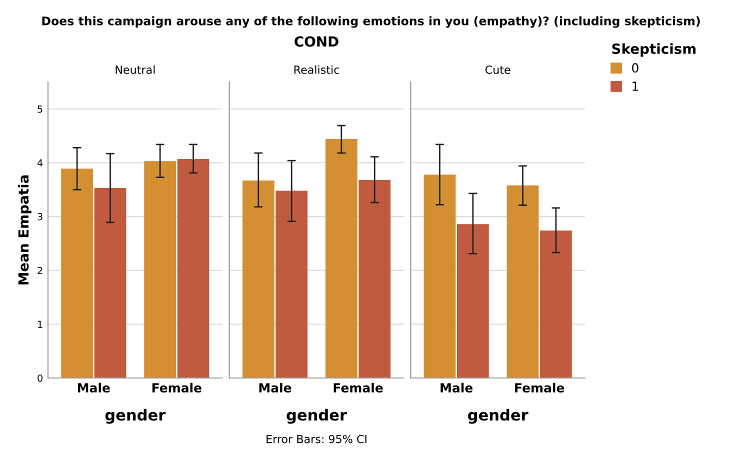 The height and width of the screenshot is (455, 742). Describe the element at coordinates (316, 439) in the screenshot. I see `text: Error Bars: 95% CI` at that location.